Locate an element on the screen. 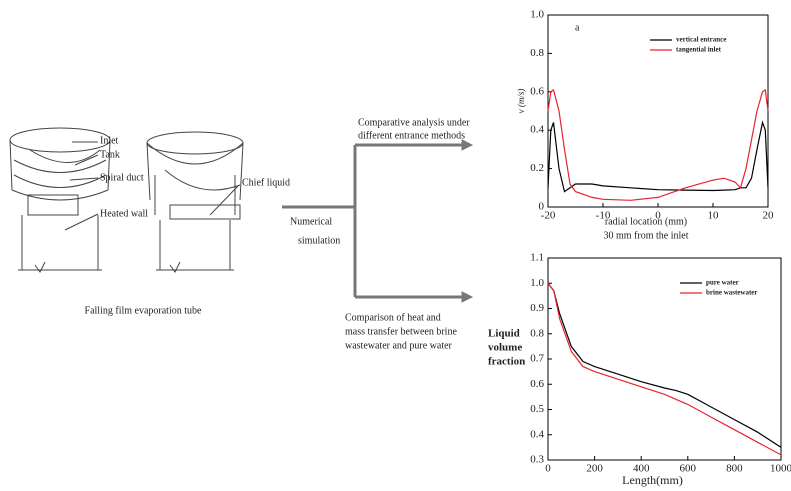 The image size is (791, 491). flow-arrows is located at coordinates (378, 221).